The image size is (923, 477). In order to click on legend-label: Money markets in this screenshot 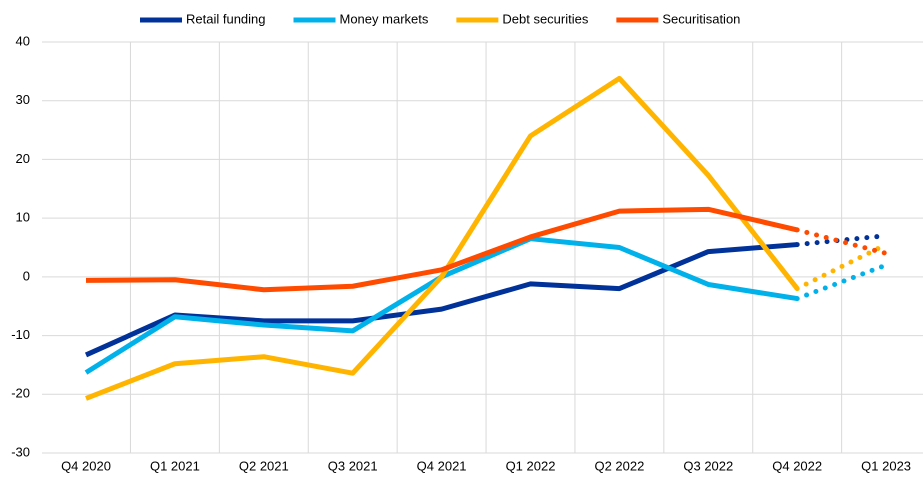, I will do `click(384, 18)`.